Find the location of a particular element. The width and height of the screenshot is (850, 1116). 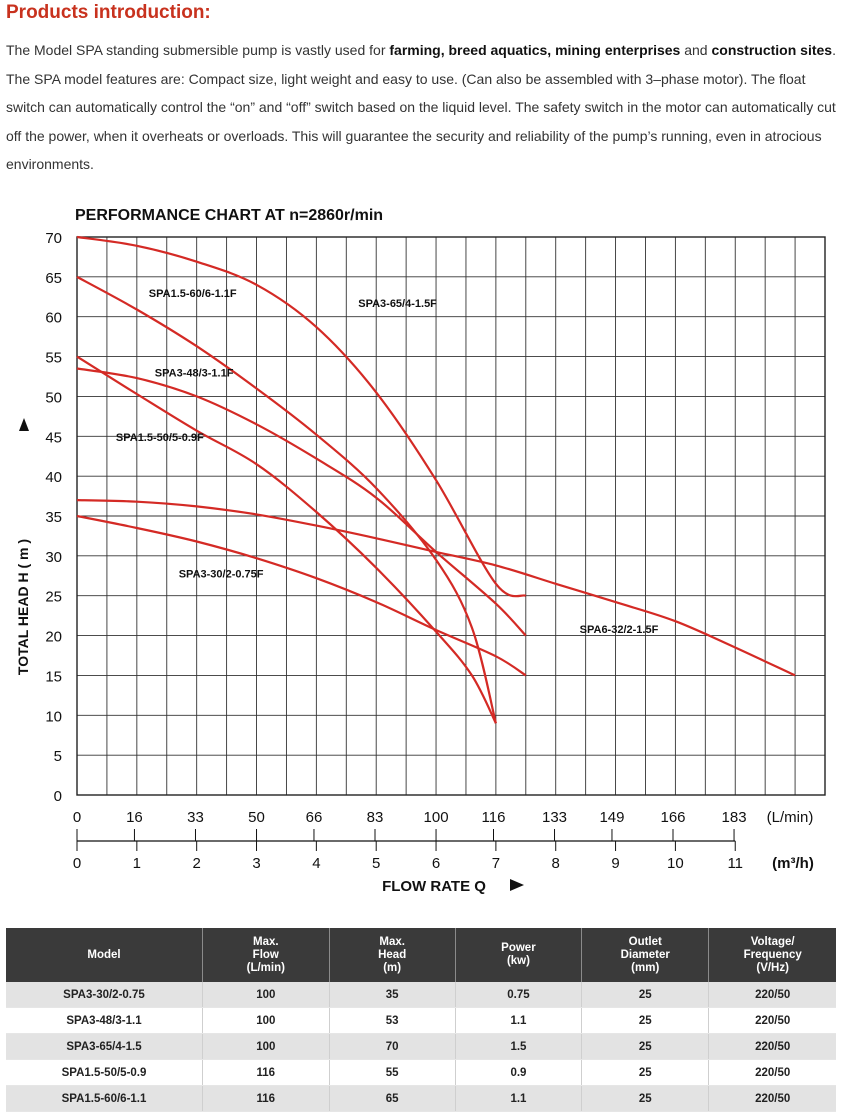

table-header-line: Flow is located at coordinates (265, 954).